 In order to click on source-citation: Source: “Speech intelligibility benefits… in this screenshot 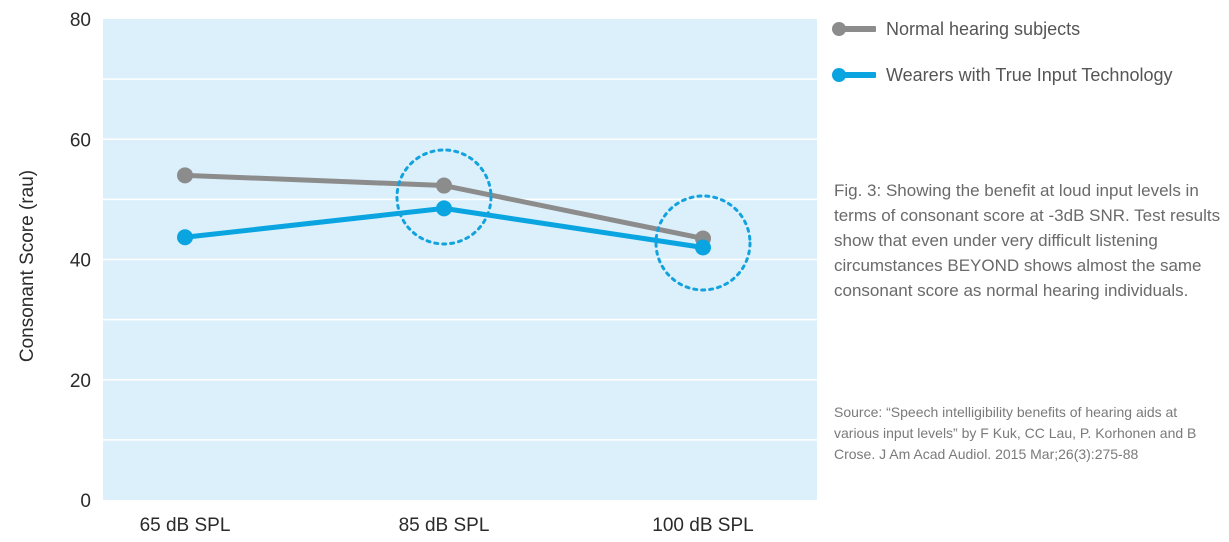, I will do `click(1015, 433)`.